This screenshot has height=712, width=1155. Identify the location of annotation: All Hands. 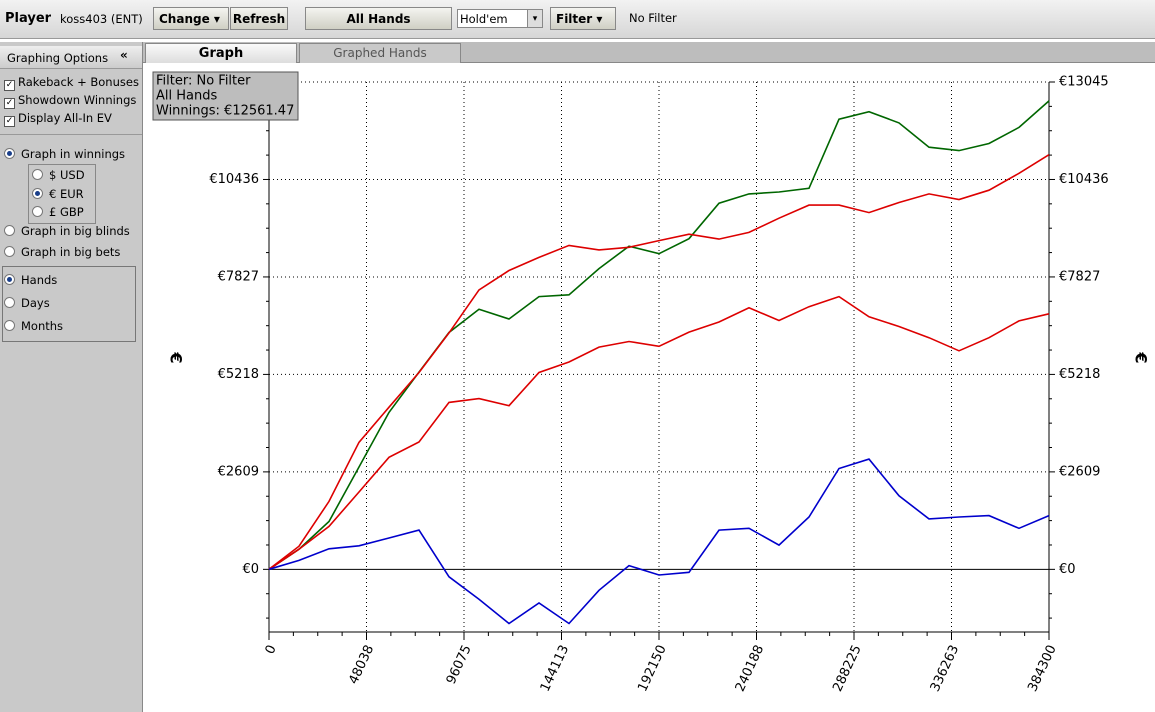
(186, 96).